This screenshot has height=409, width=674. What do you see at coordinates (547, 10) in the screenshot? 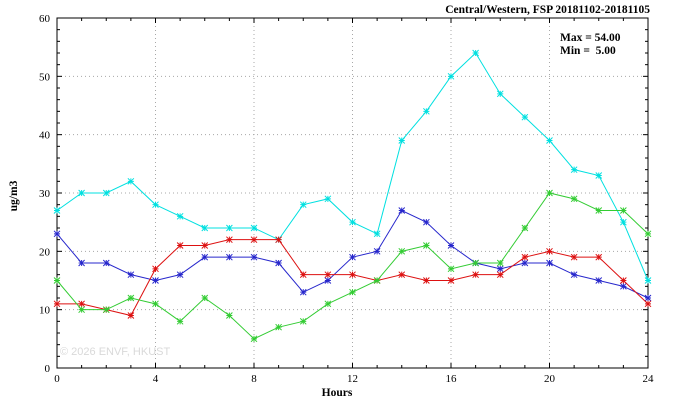
I see `chart-title: Central/Western, FSP 20181102-20181105` at bounding box center [547, 10].